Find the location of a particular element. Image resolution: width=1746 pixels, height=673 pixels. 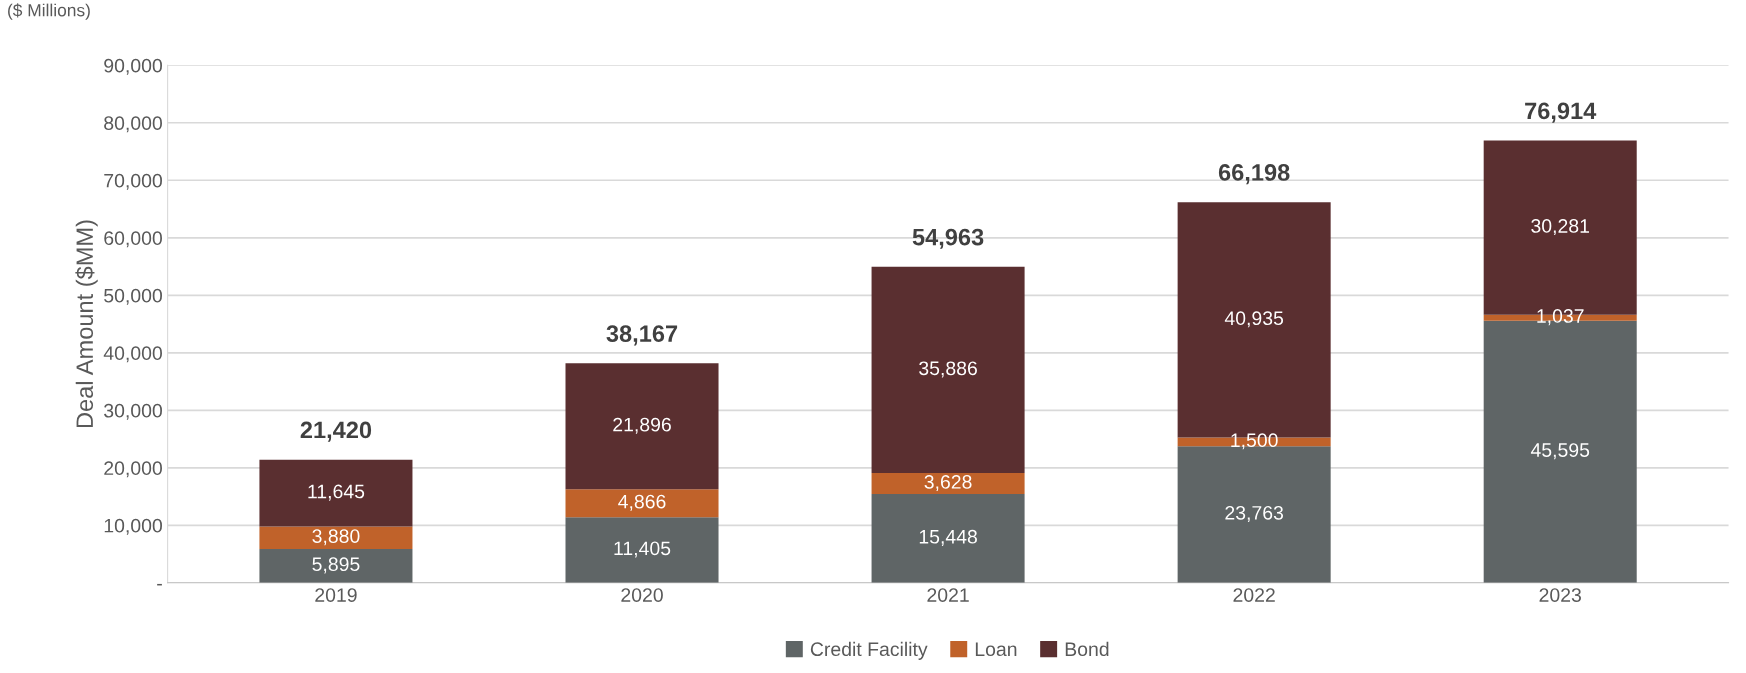

legend-label: Bond is located at coordinates (1087, 649).